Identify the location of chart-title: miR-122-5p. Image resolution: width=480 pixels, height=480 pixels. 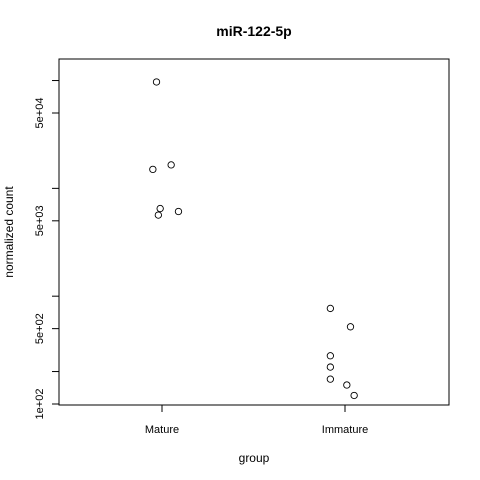
(253, 31).